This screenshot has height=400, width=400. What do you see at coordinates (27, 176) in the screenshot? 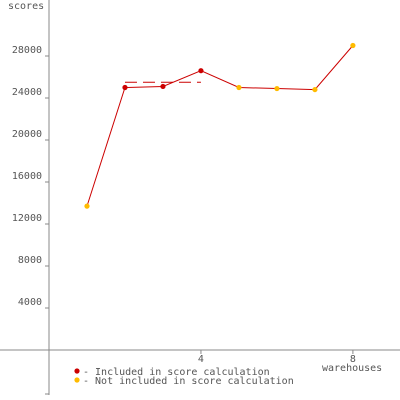
I see `y-tick-label: 16000` at bounding box center [27, 176].